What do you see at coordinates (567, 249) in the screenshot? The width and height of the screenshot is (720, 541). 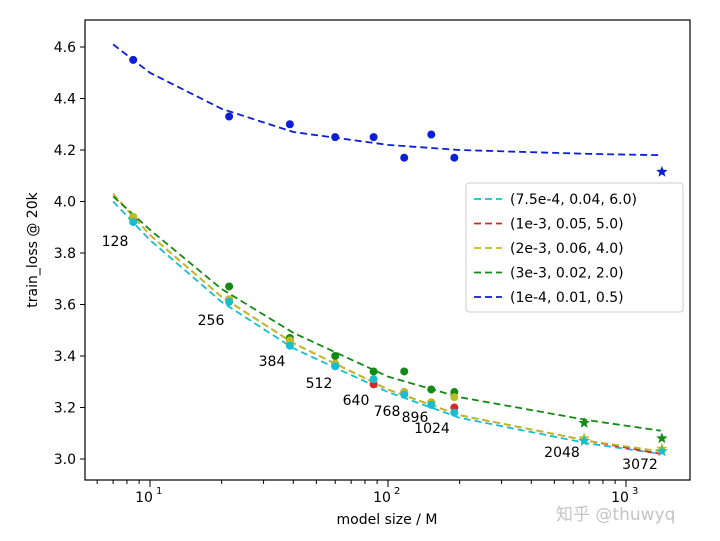 I see `legend-entry: (2e-3, 0.06, 4.0)` at bounding box center [567, 249].